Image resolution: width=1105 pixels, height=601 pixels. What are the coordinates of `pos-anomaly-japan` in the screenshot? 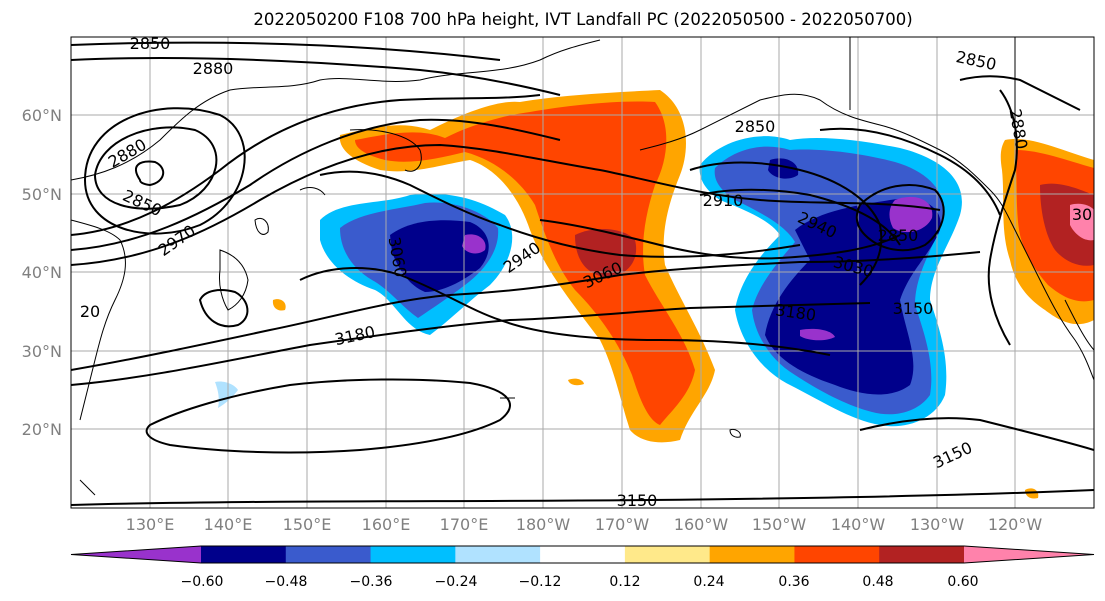 It's located at (279, 305).